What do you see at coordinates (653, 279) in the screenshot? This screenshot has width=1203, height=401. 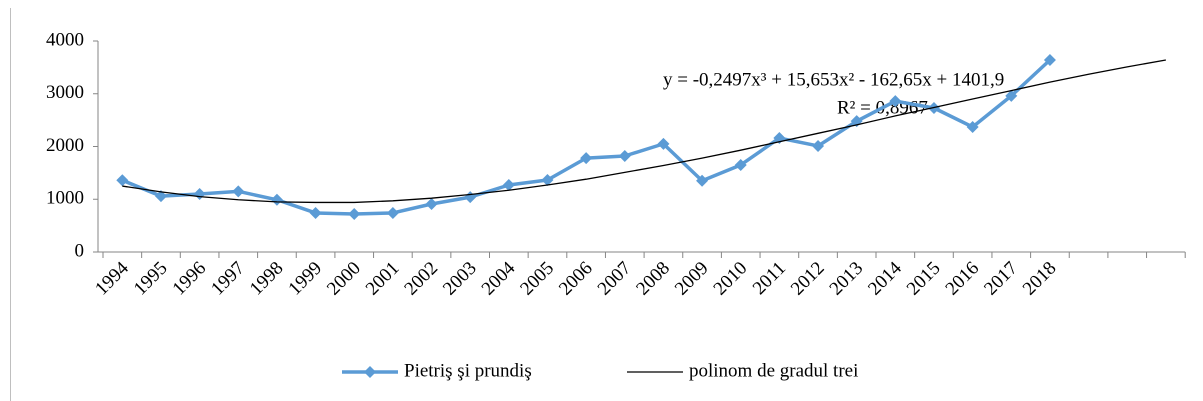 I see `x-tick-label: 2008` at bounding box center [653, 279].